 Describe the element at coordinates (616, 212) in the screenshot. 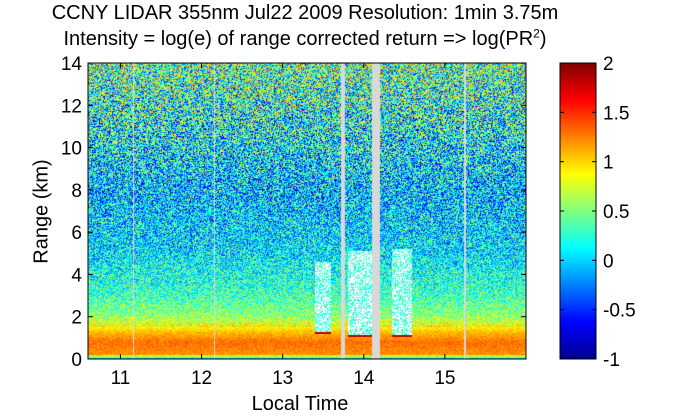

I see `colorbar-tick-label: 0.5` at that location.